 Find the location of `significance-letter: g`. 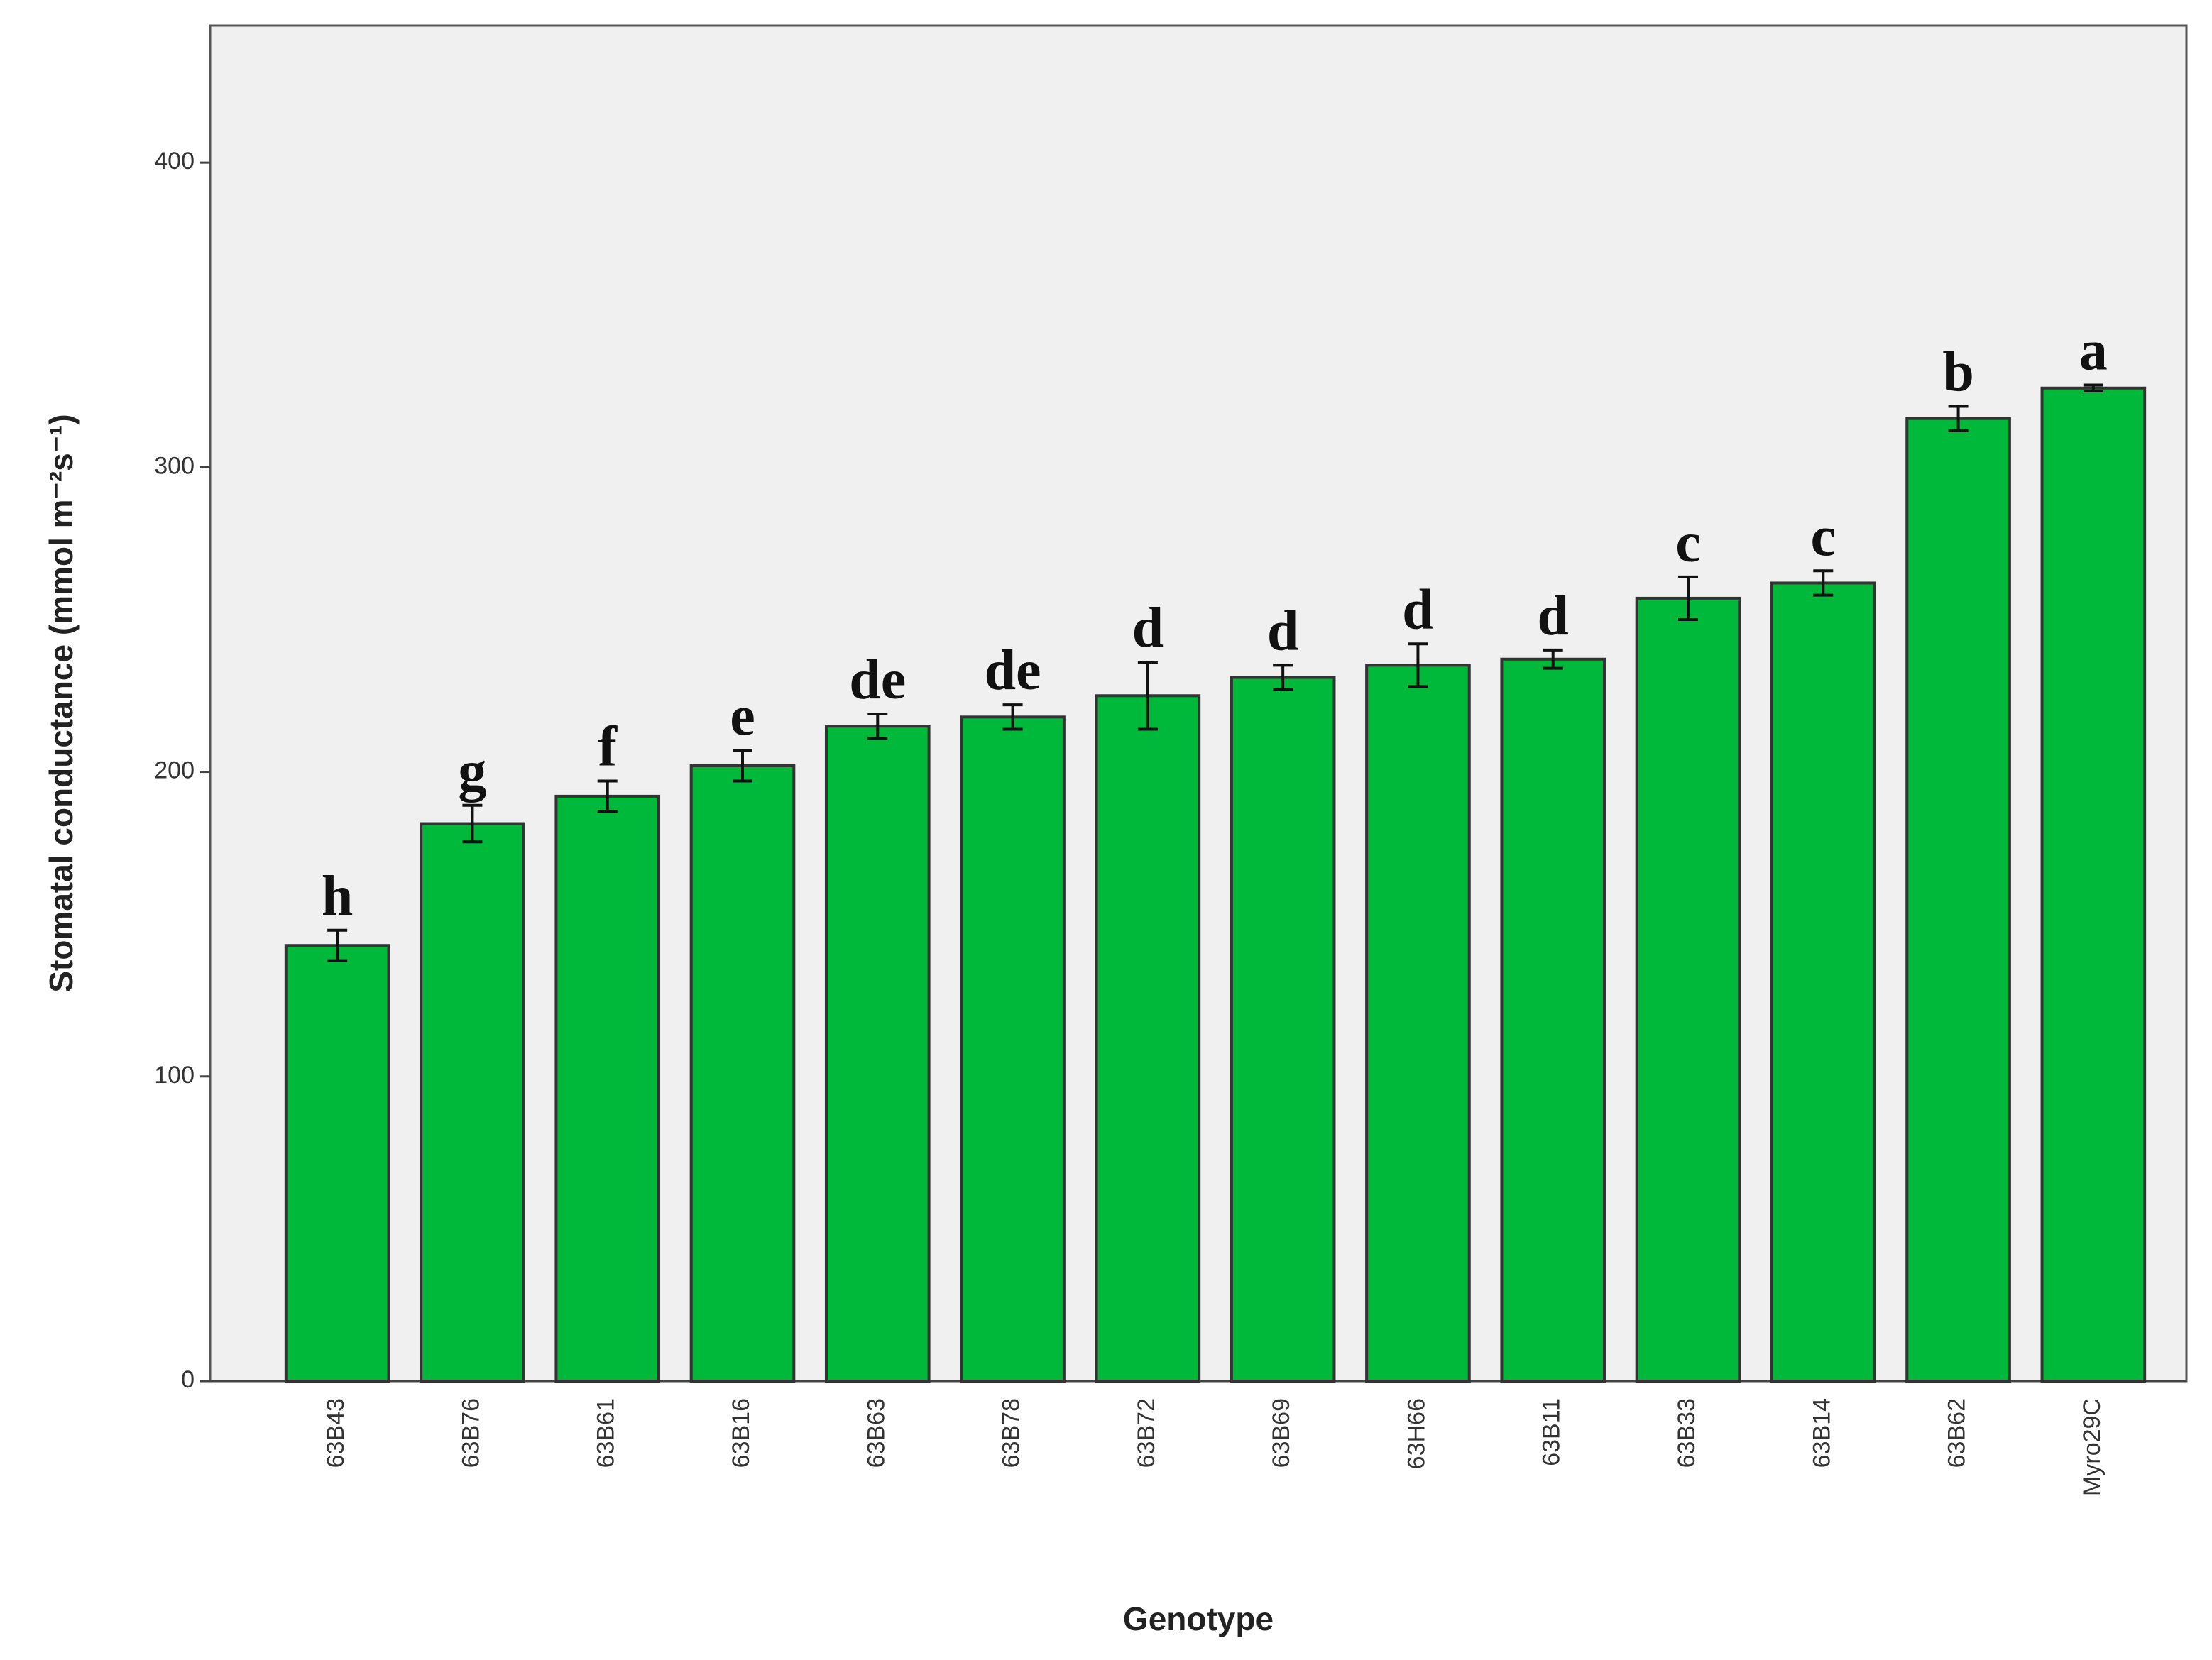

significance-letter: g is located at coordinates (472, 771).